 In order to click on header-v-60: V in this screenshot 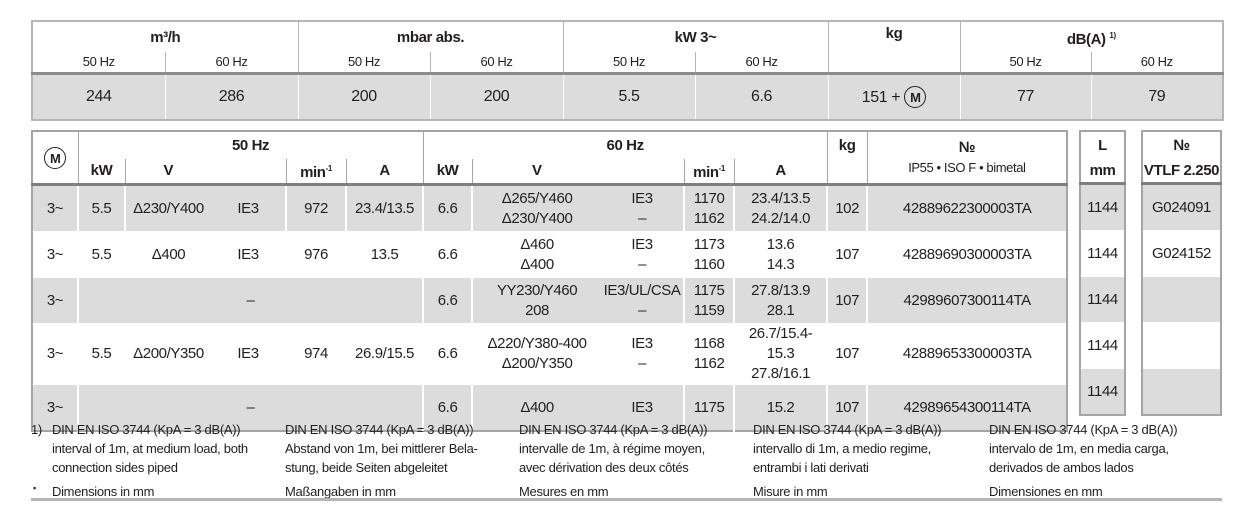, I will do `click(536, 172)`.